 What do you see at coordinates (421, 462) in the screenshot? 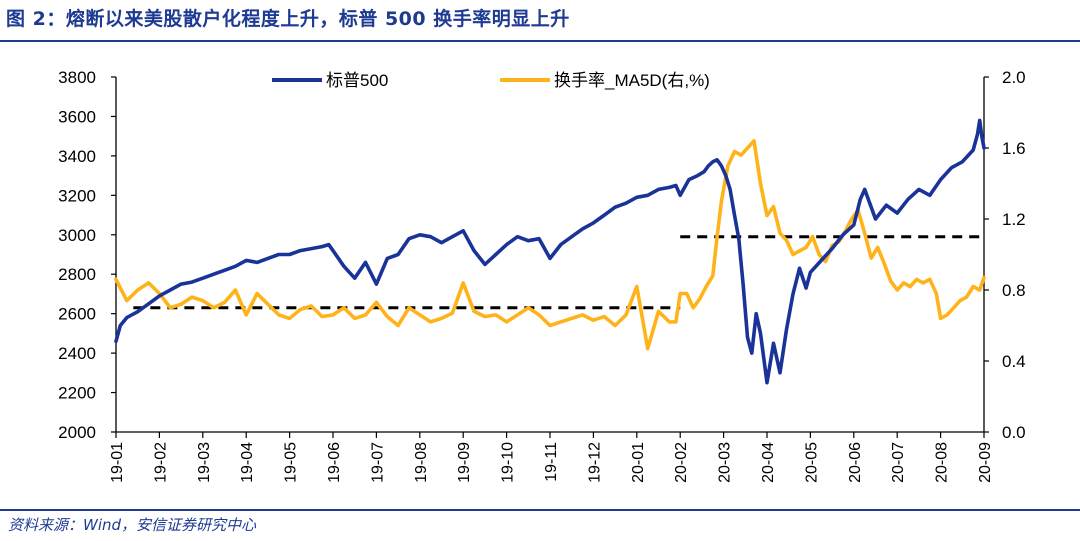
I see `x-tick-label: 19-08` at bounding box center [421, 462].